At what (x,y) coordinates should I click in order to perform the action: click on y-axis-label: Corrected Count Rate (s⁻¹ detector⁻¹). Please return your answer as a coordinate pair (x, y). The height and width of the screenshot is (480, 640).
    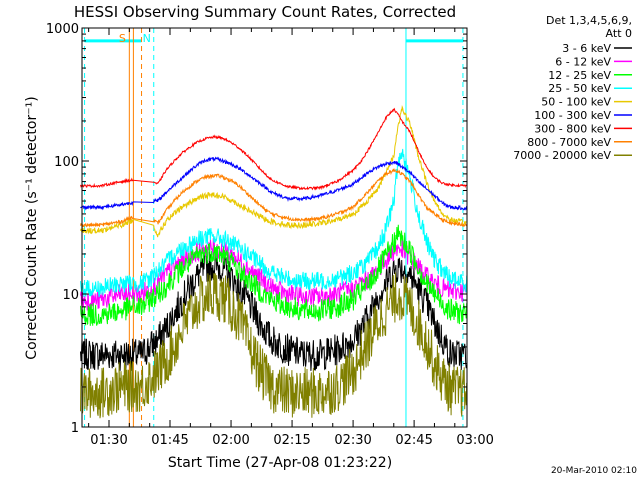
    Looking at the image, I should click on (32, 227).